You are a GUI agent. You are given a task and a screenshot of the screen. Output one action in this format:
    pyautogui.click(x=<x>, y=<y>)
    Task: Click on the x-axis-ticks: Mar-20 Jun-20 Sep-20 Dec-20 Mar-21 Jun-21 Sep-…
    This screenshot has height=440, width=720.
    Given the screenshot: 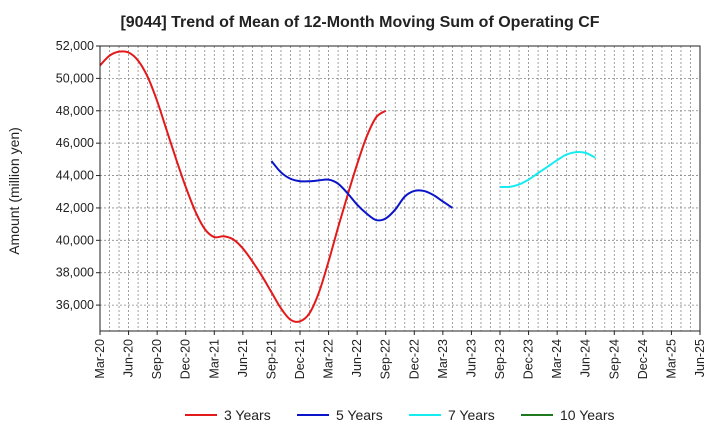 What is the action you would take?
    pyautogui.click(x=400, y=355)
    